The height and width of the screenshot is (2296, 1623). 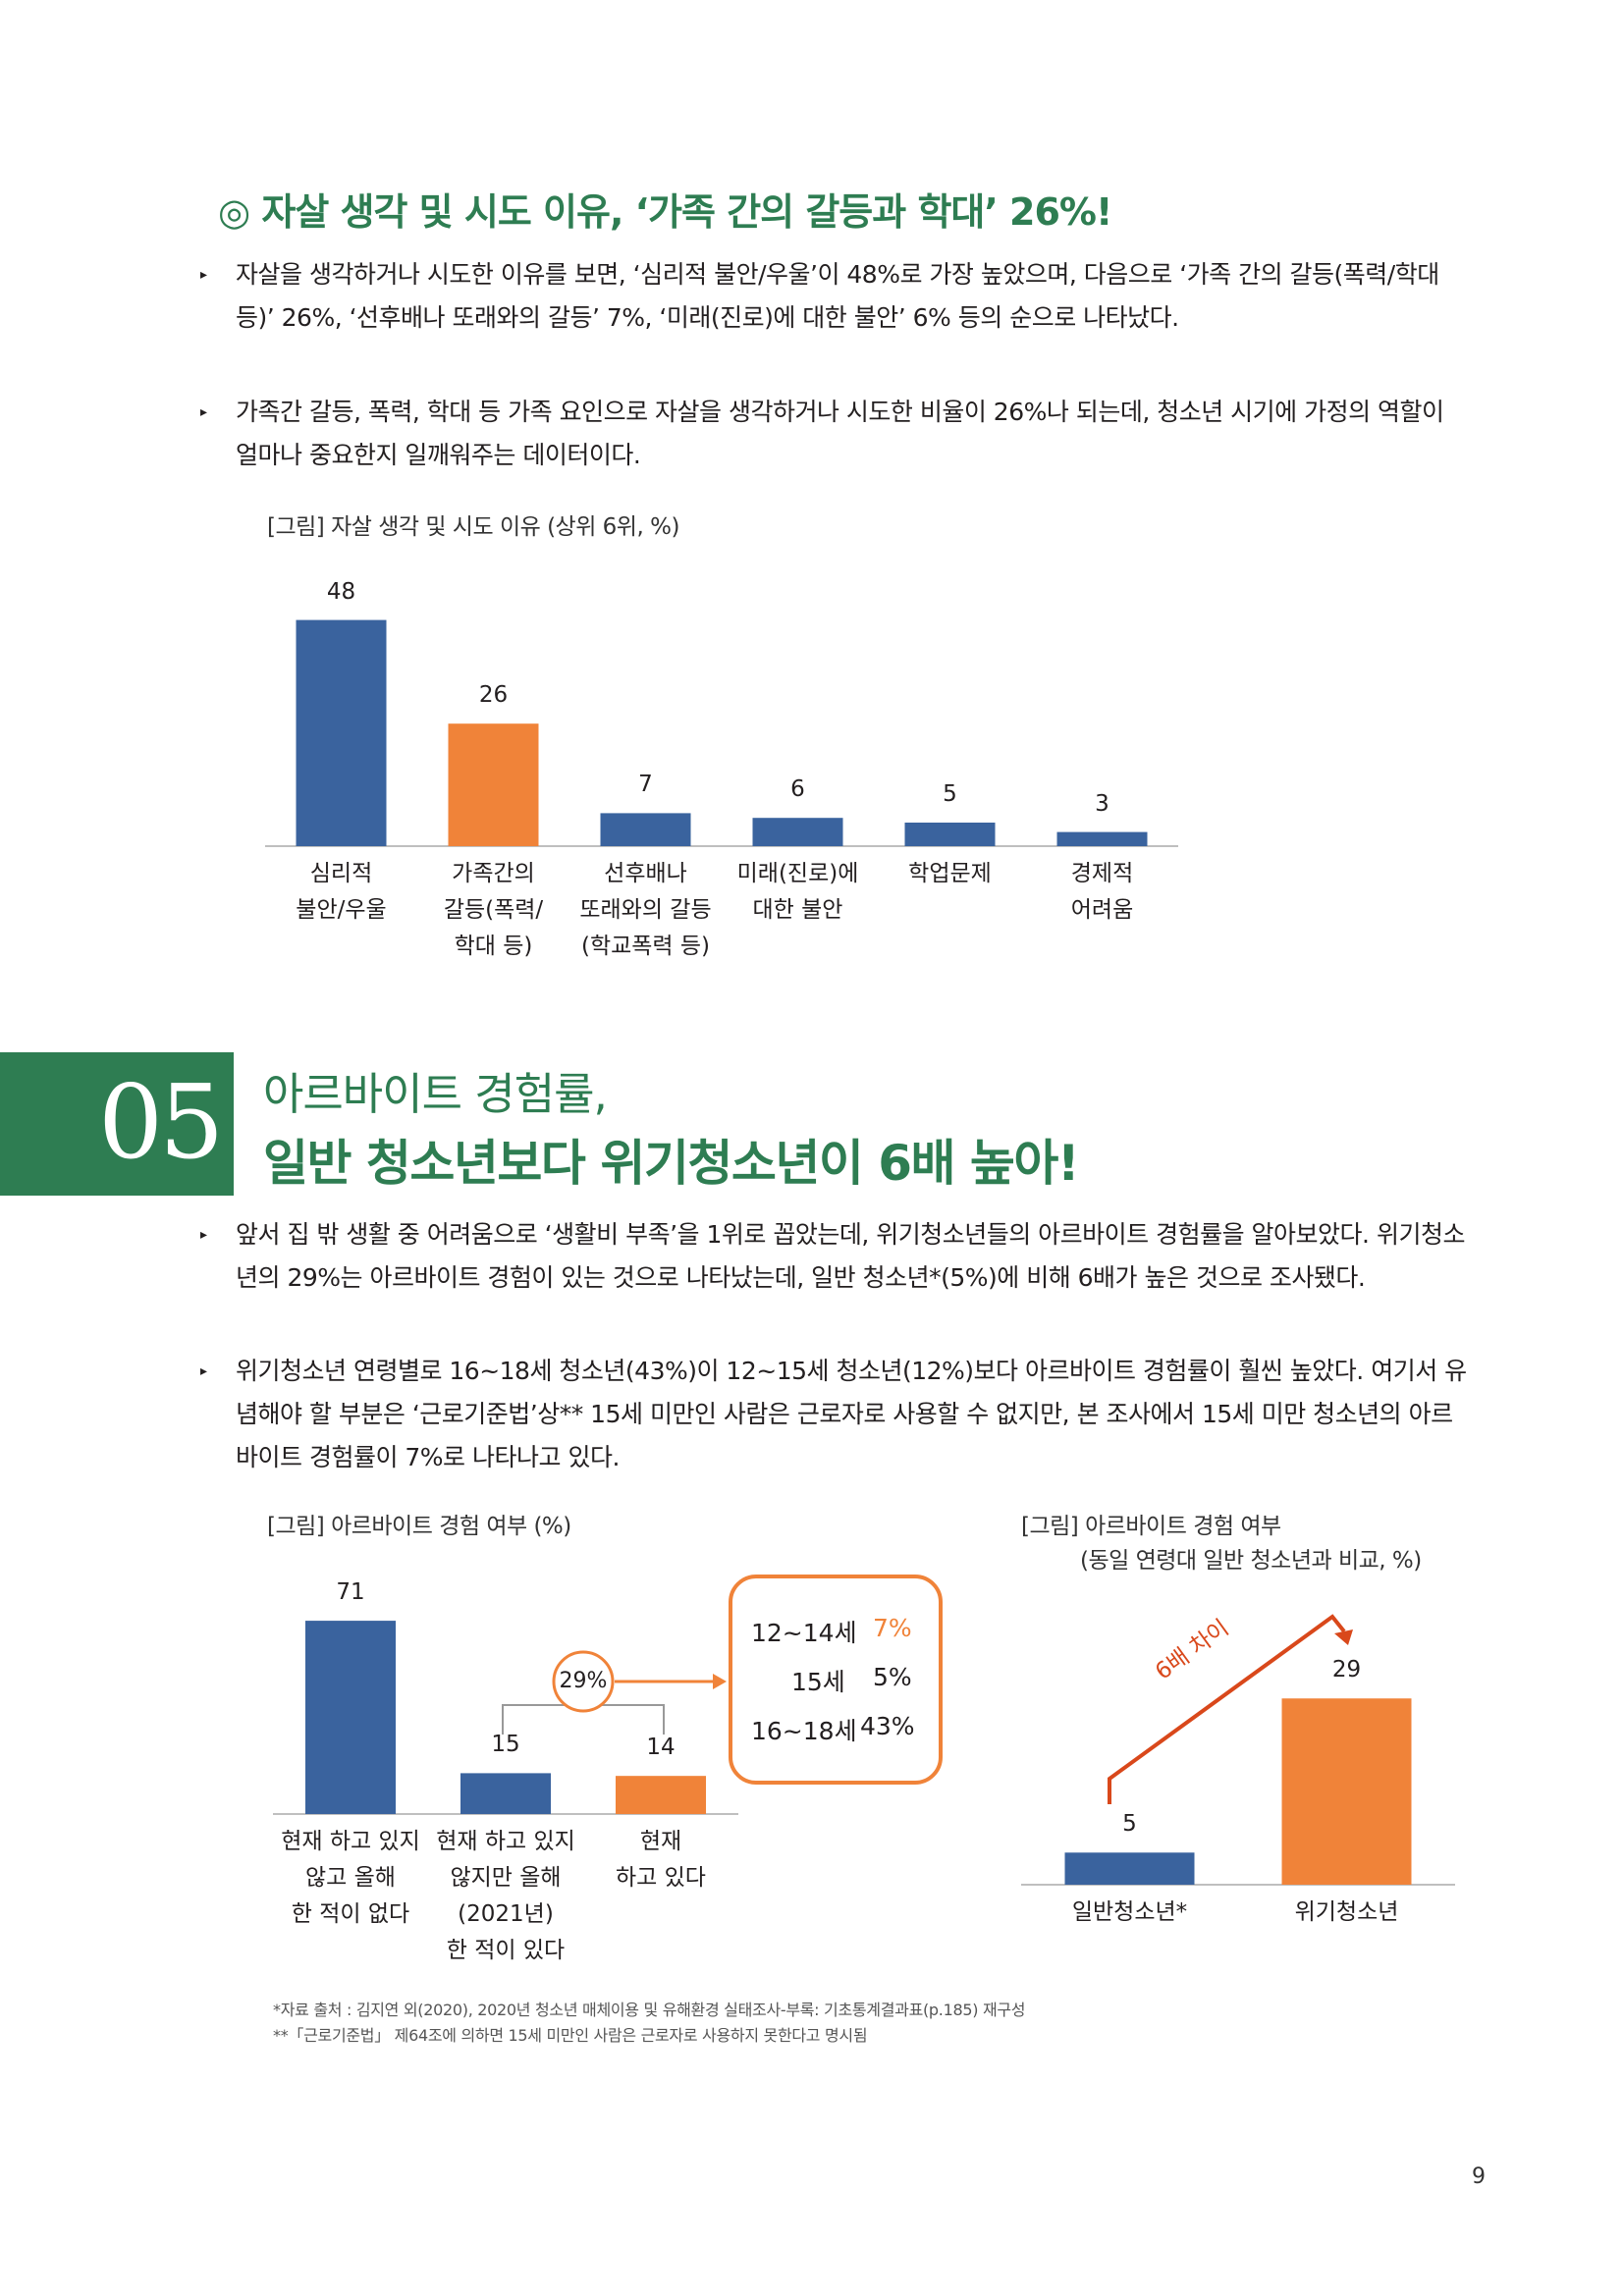 I want to click on section-title-line2: 일반 청소년보다 위기청소년이 6배 높아!, so click(x=671, y=1163).